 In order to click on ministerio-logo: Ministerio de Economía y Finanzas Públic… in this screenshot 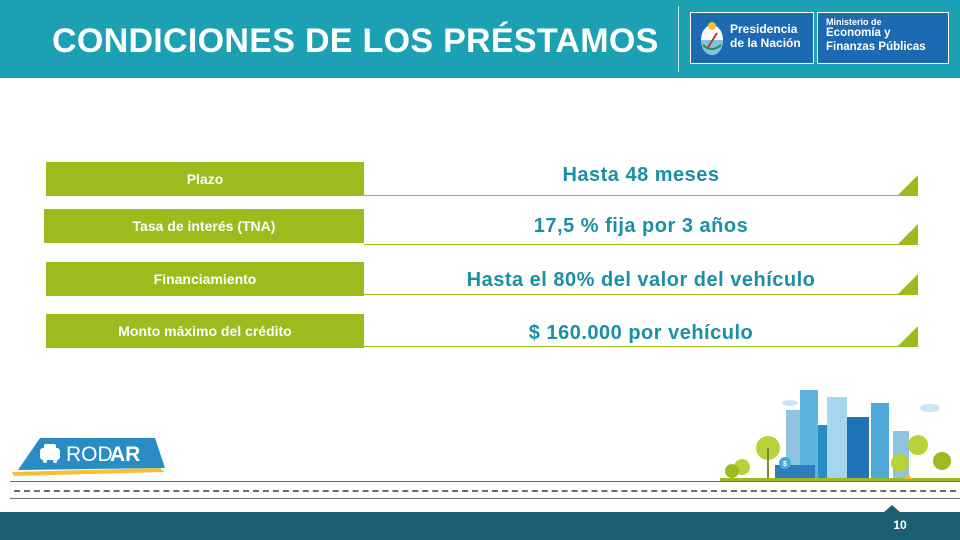, I will do `click(883, 38)`.